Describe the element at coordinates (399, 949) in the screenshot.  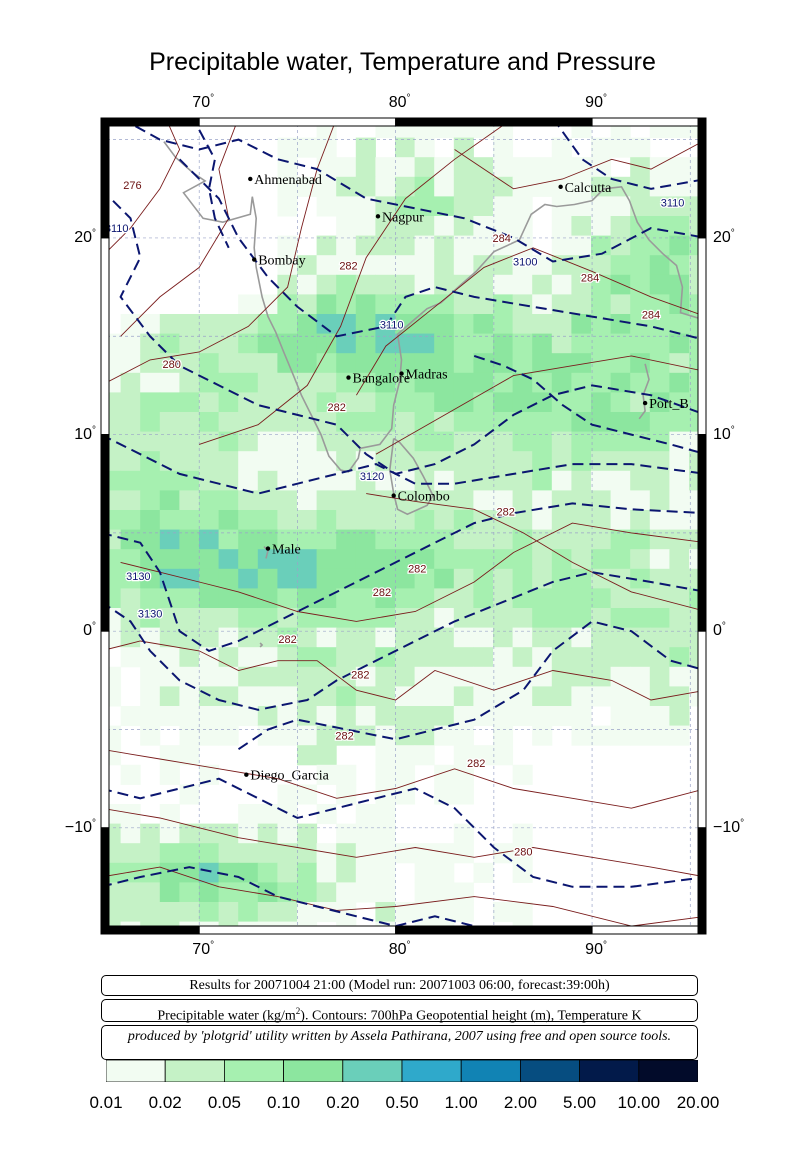
I see `axis-tick-label: 80°` at that location.